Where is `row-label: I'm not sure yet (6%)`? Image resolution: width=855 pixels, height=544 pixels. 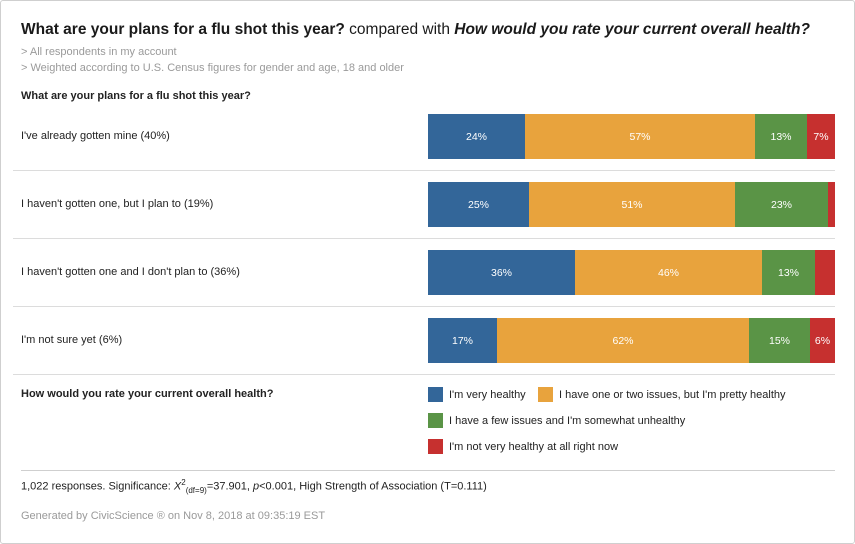 row-label: I'm not sure yet (6%) is located at coordinates (72, 340).